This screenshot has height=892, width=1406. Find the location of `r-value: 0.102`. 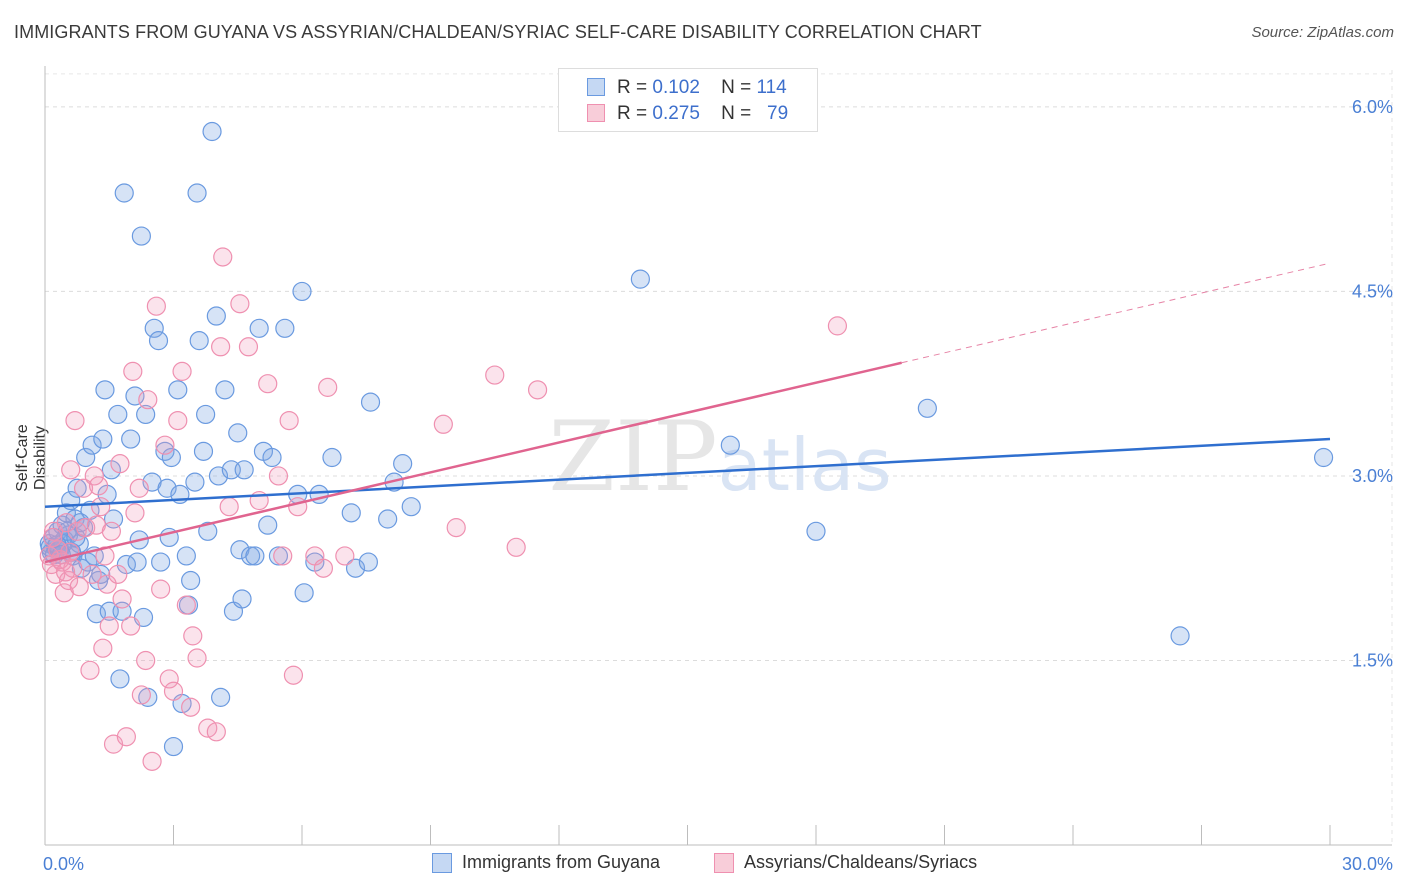

r-value: 0.102 is located at coordinates (676, 87).